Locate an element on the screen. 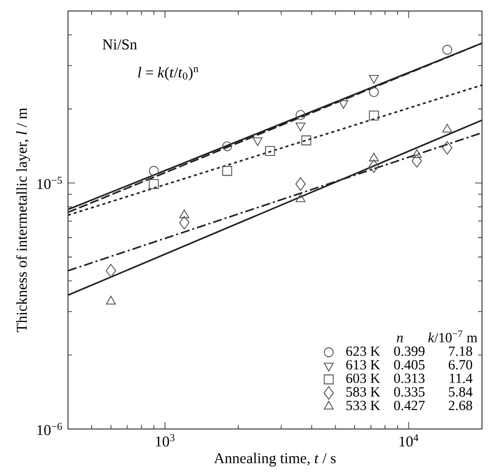 This screenshot has height=474, width=489. annotation: 0.405 is located at coordinates (409, 365).